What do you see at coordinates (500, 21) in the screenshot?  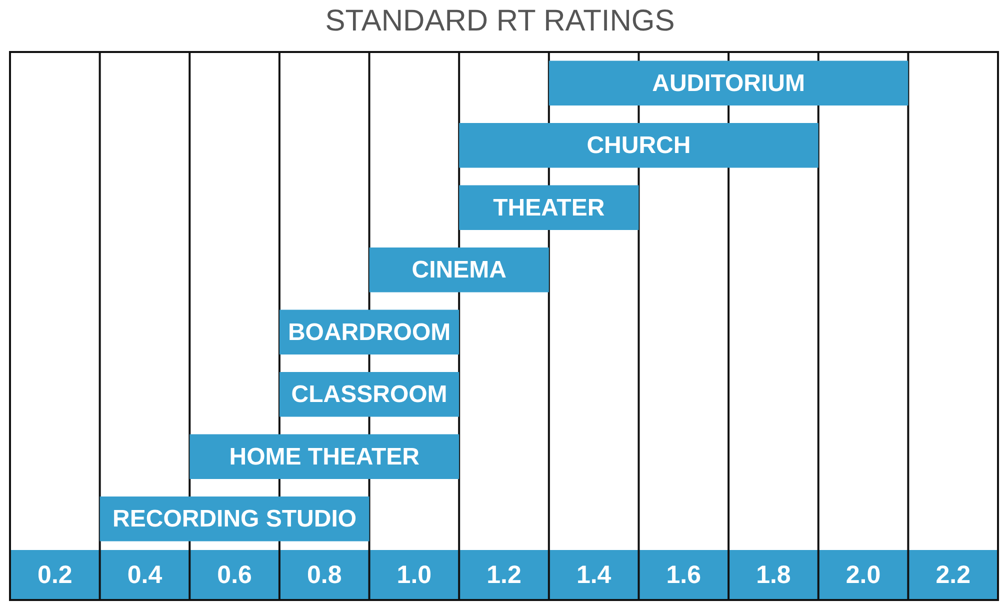 I see `chart-title: STANDARD RT RATINGS` at bounding box center [500, 21].